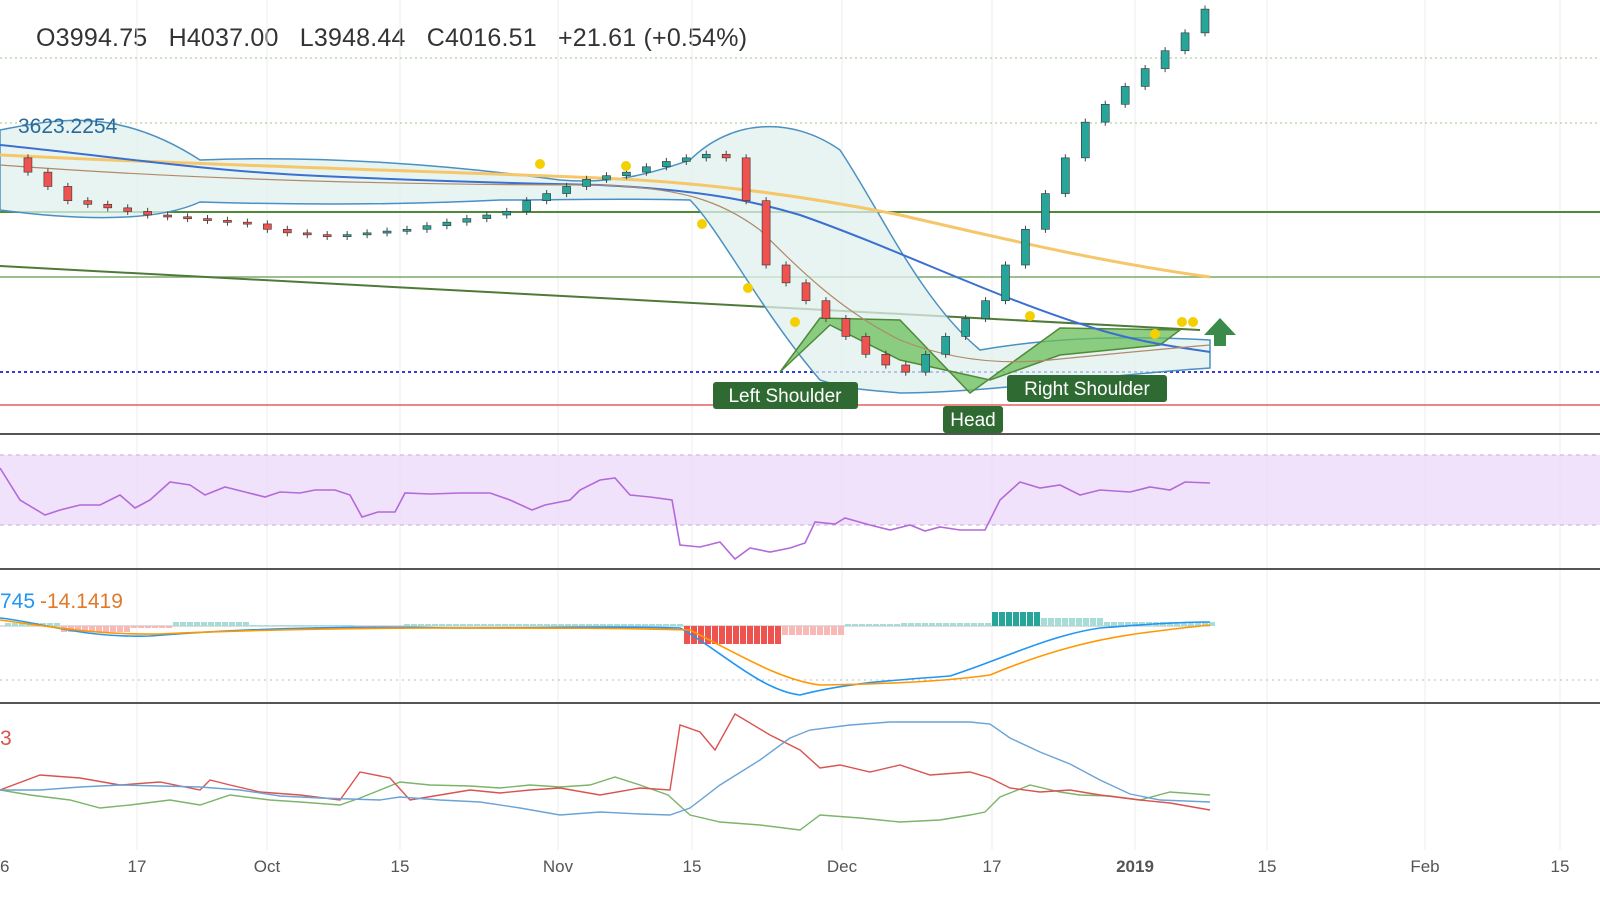 The image size is (1600, 900). I want to click on macd-panel: 745 -14.1419, so click(800, 643).